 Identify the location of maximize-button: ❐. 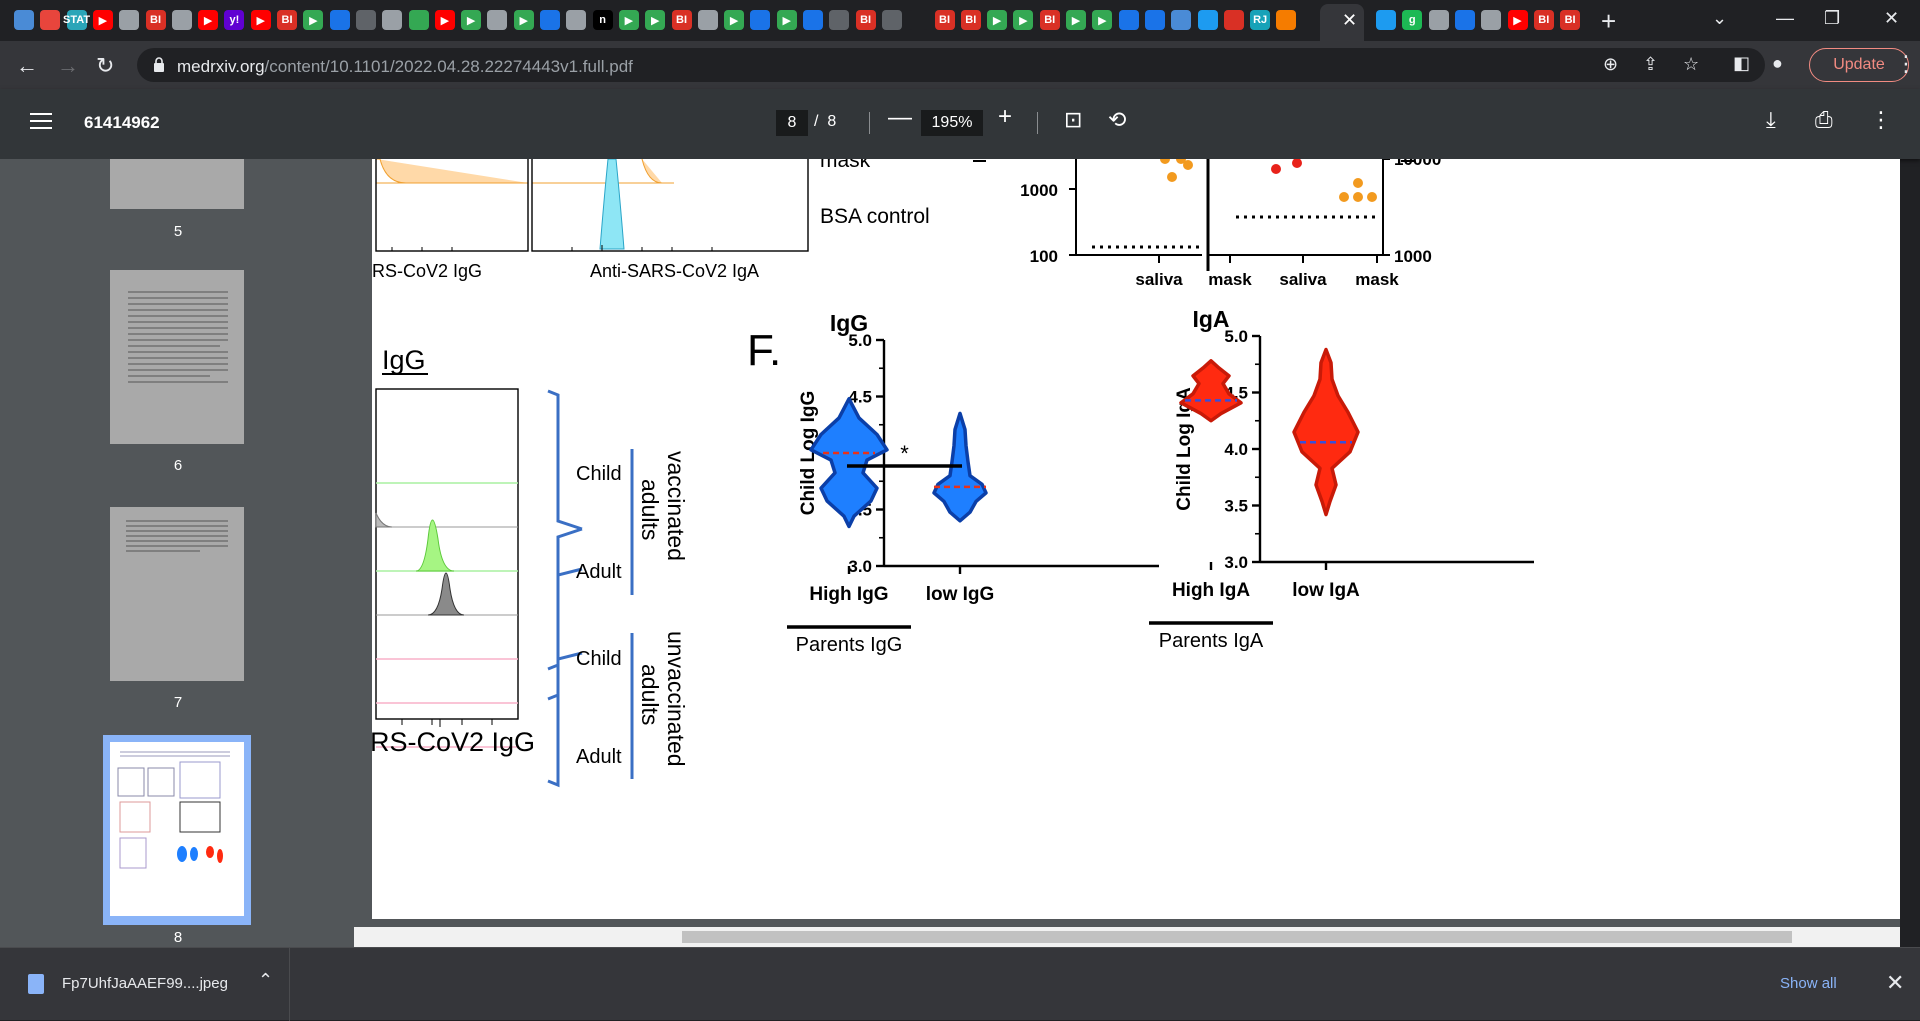
(1832, 18).